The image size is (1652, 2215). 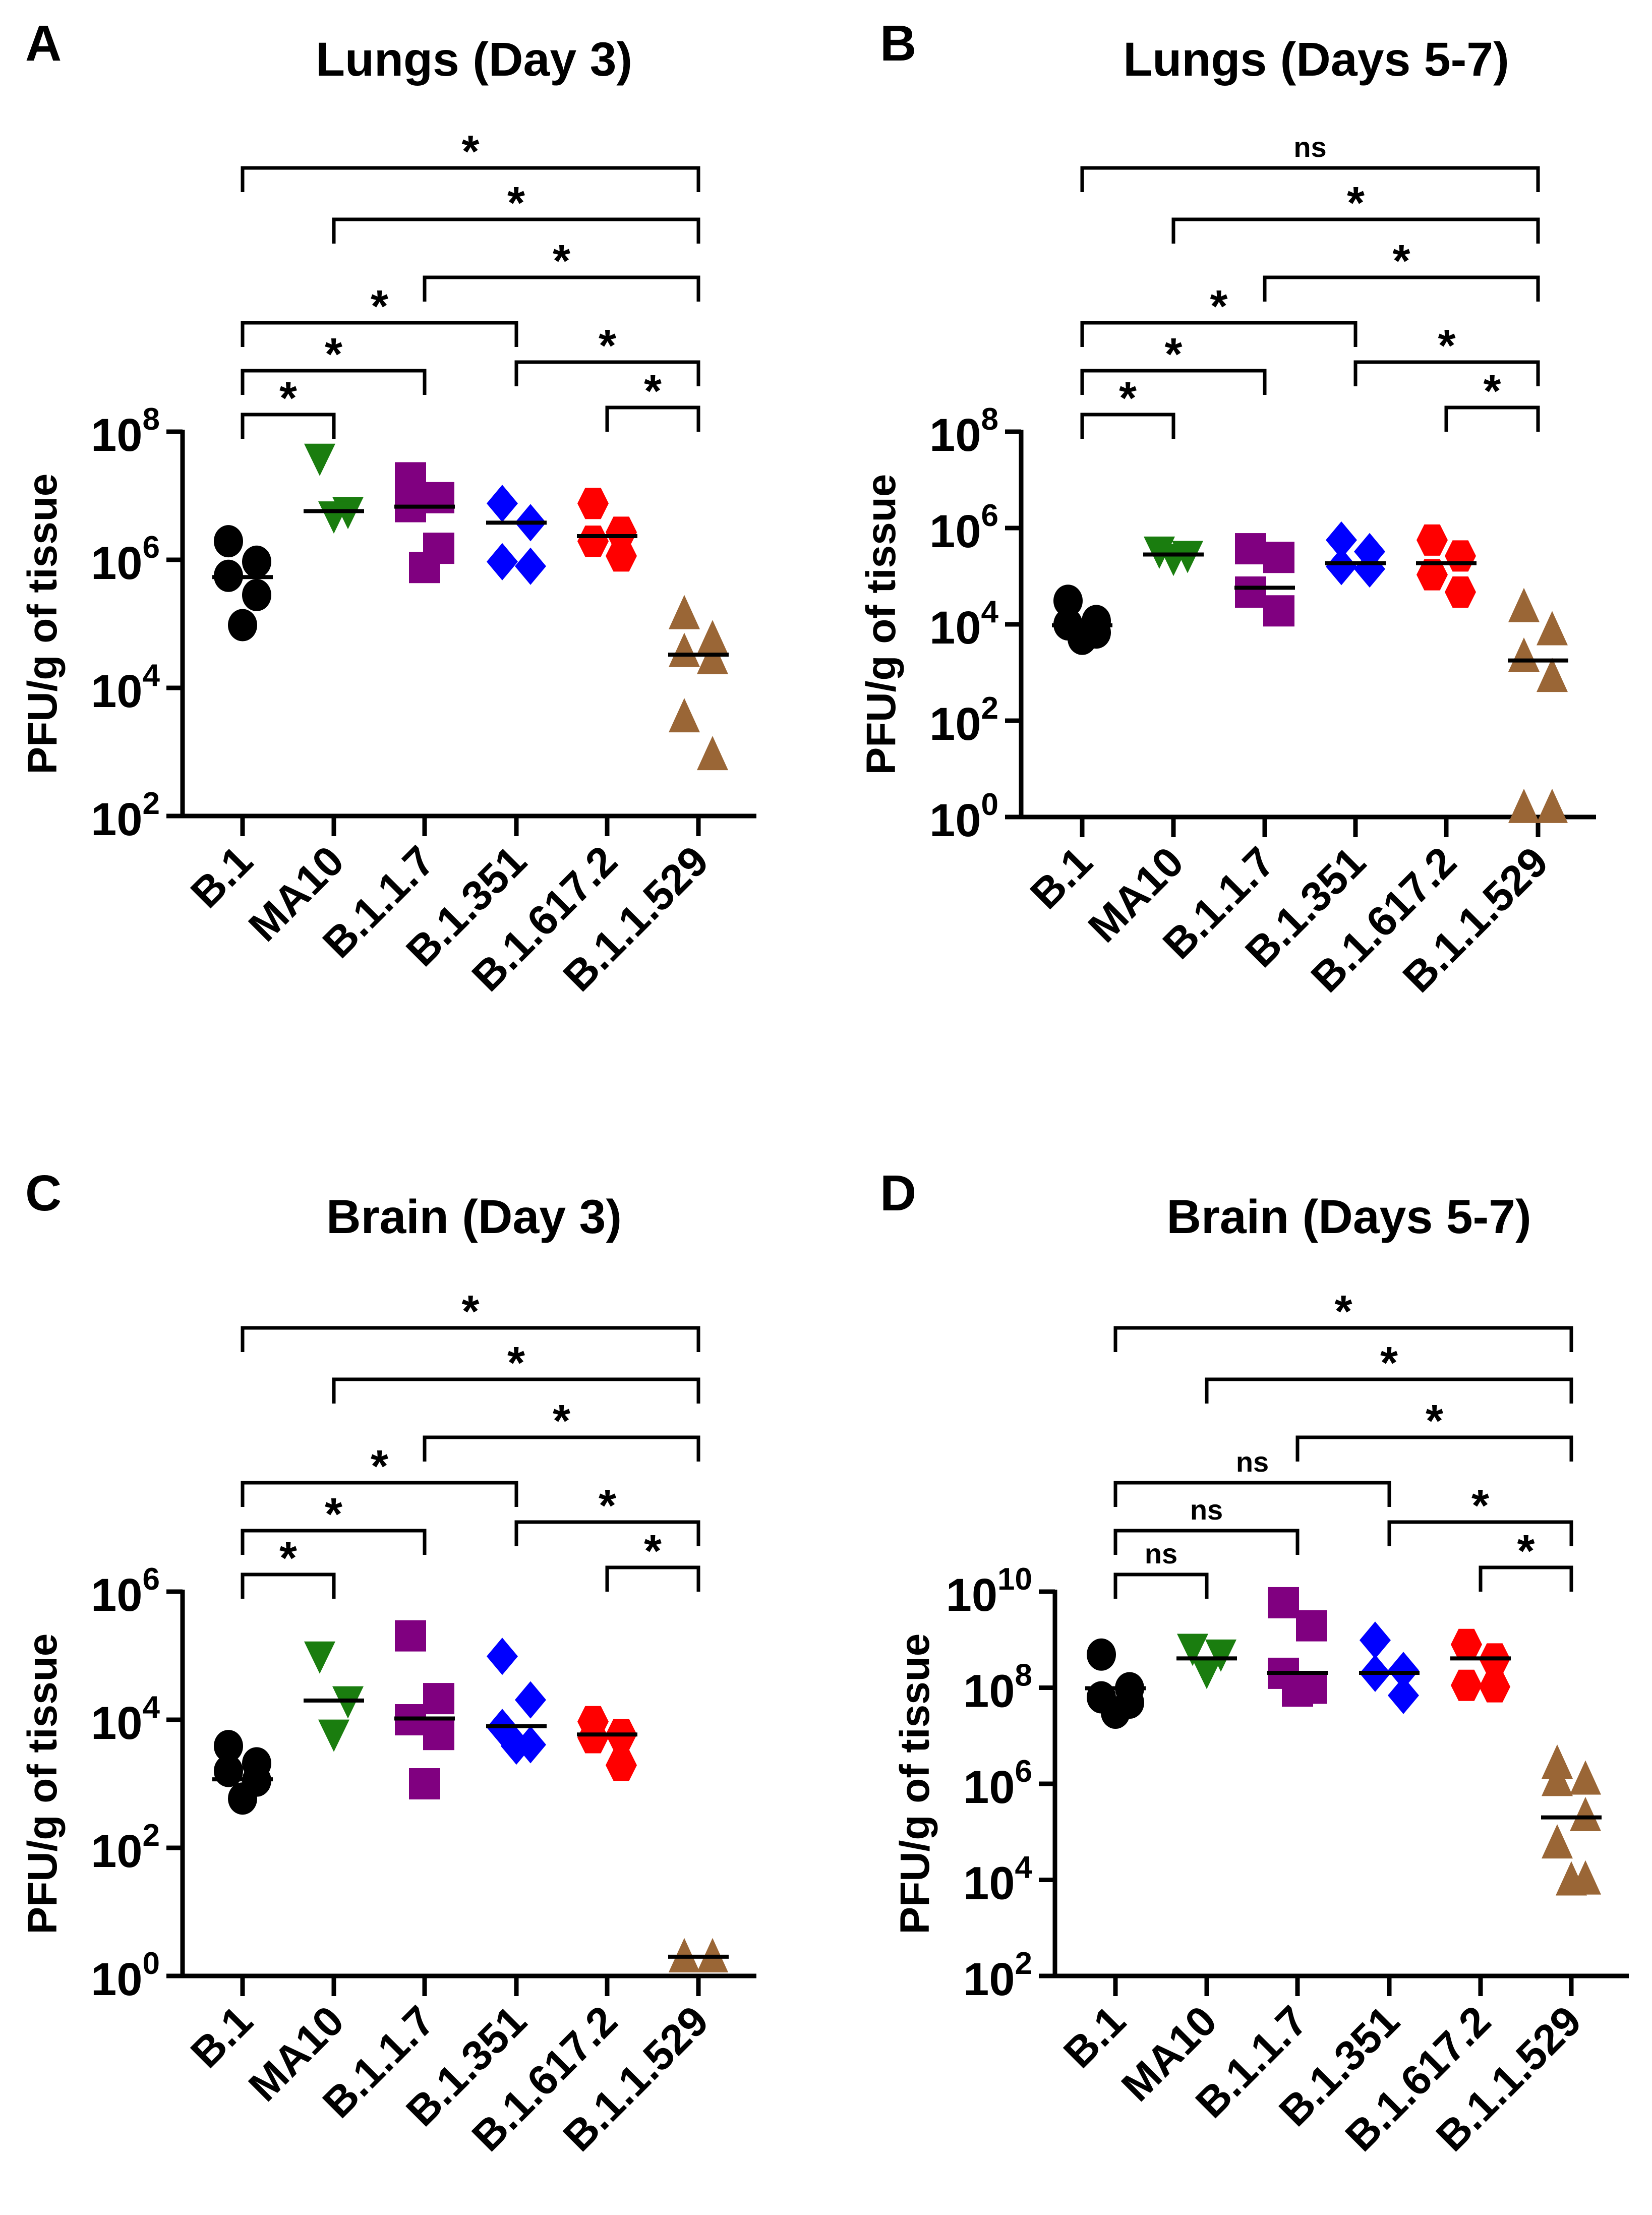 I want to click on chart-title: Lungs (Days 5-7), so click(x=1316, y=59).